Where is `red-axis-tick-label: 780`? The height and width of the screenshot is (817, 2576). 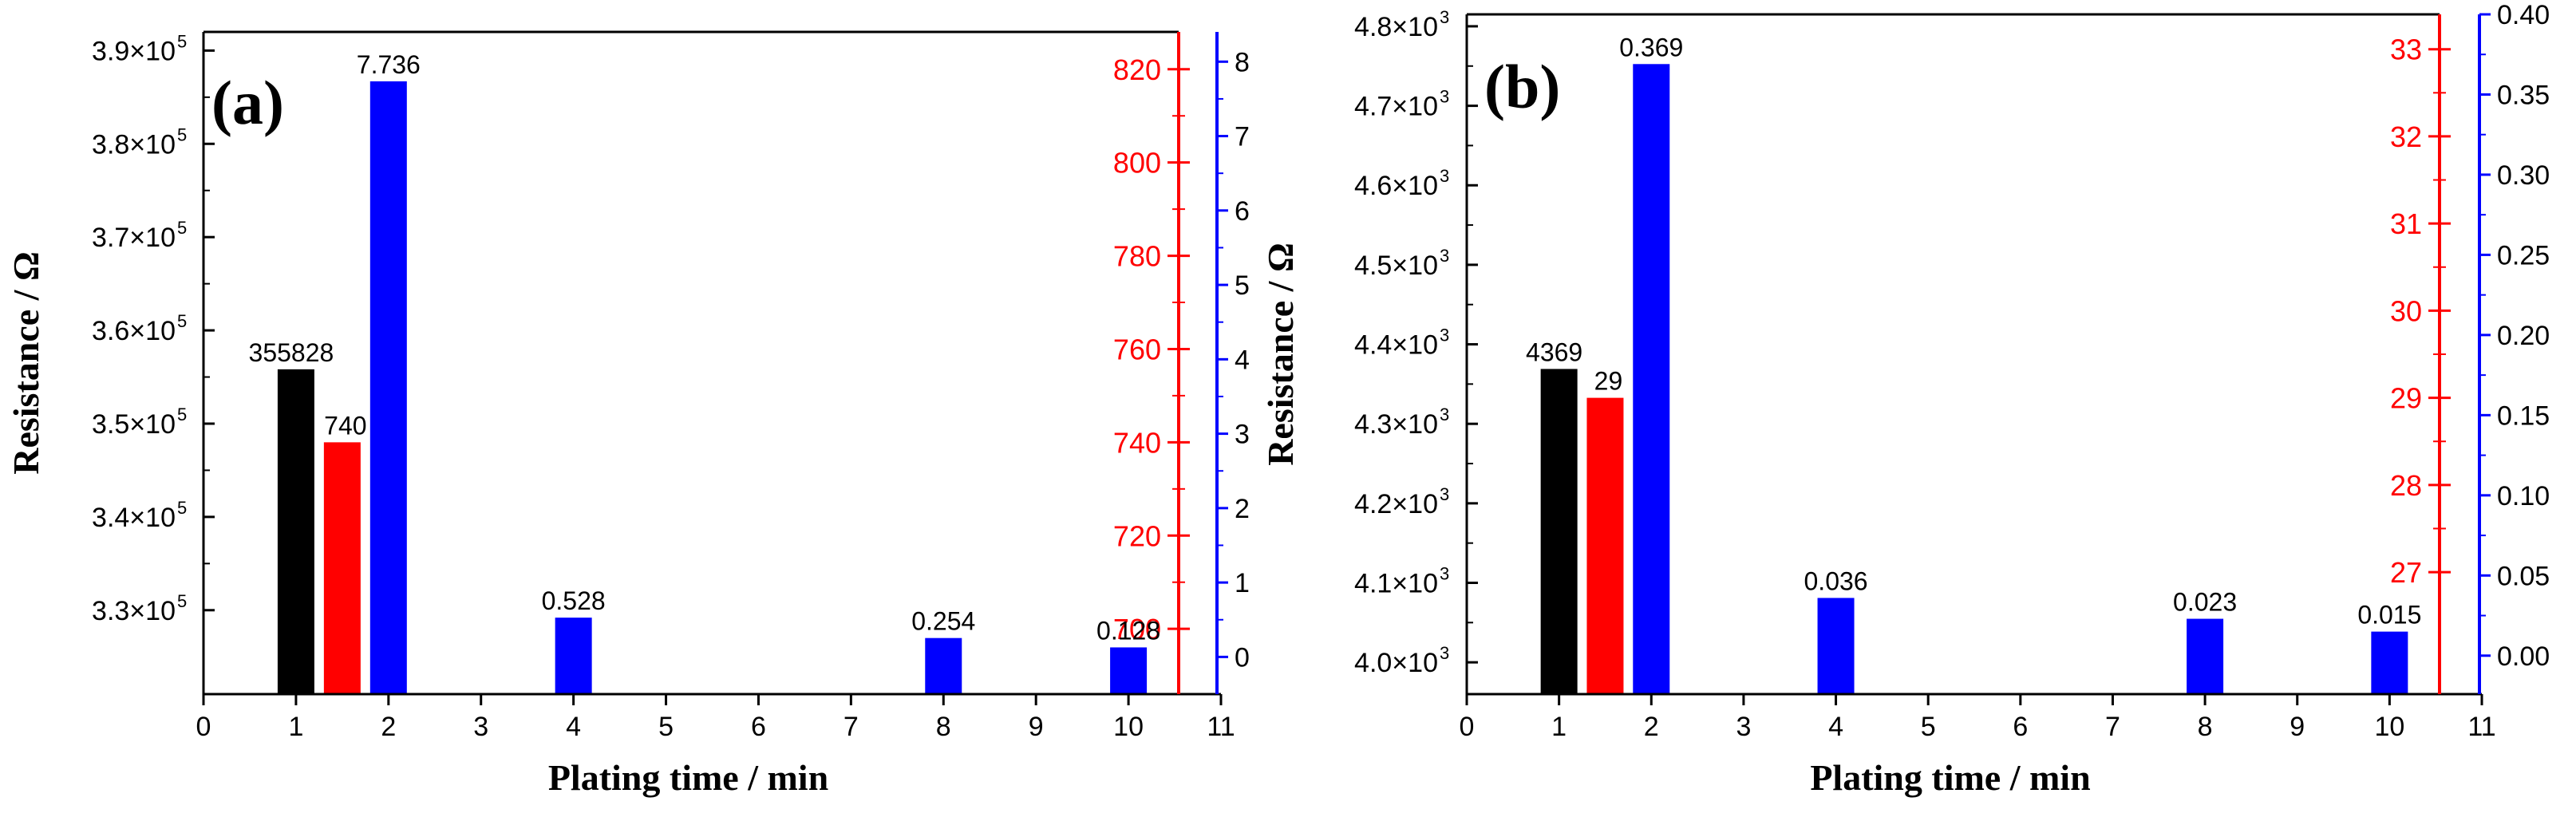 red-axis-tick-label: 780 is located at coordinates (1137, 256).